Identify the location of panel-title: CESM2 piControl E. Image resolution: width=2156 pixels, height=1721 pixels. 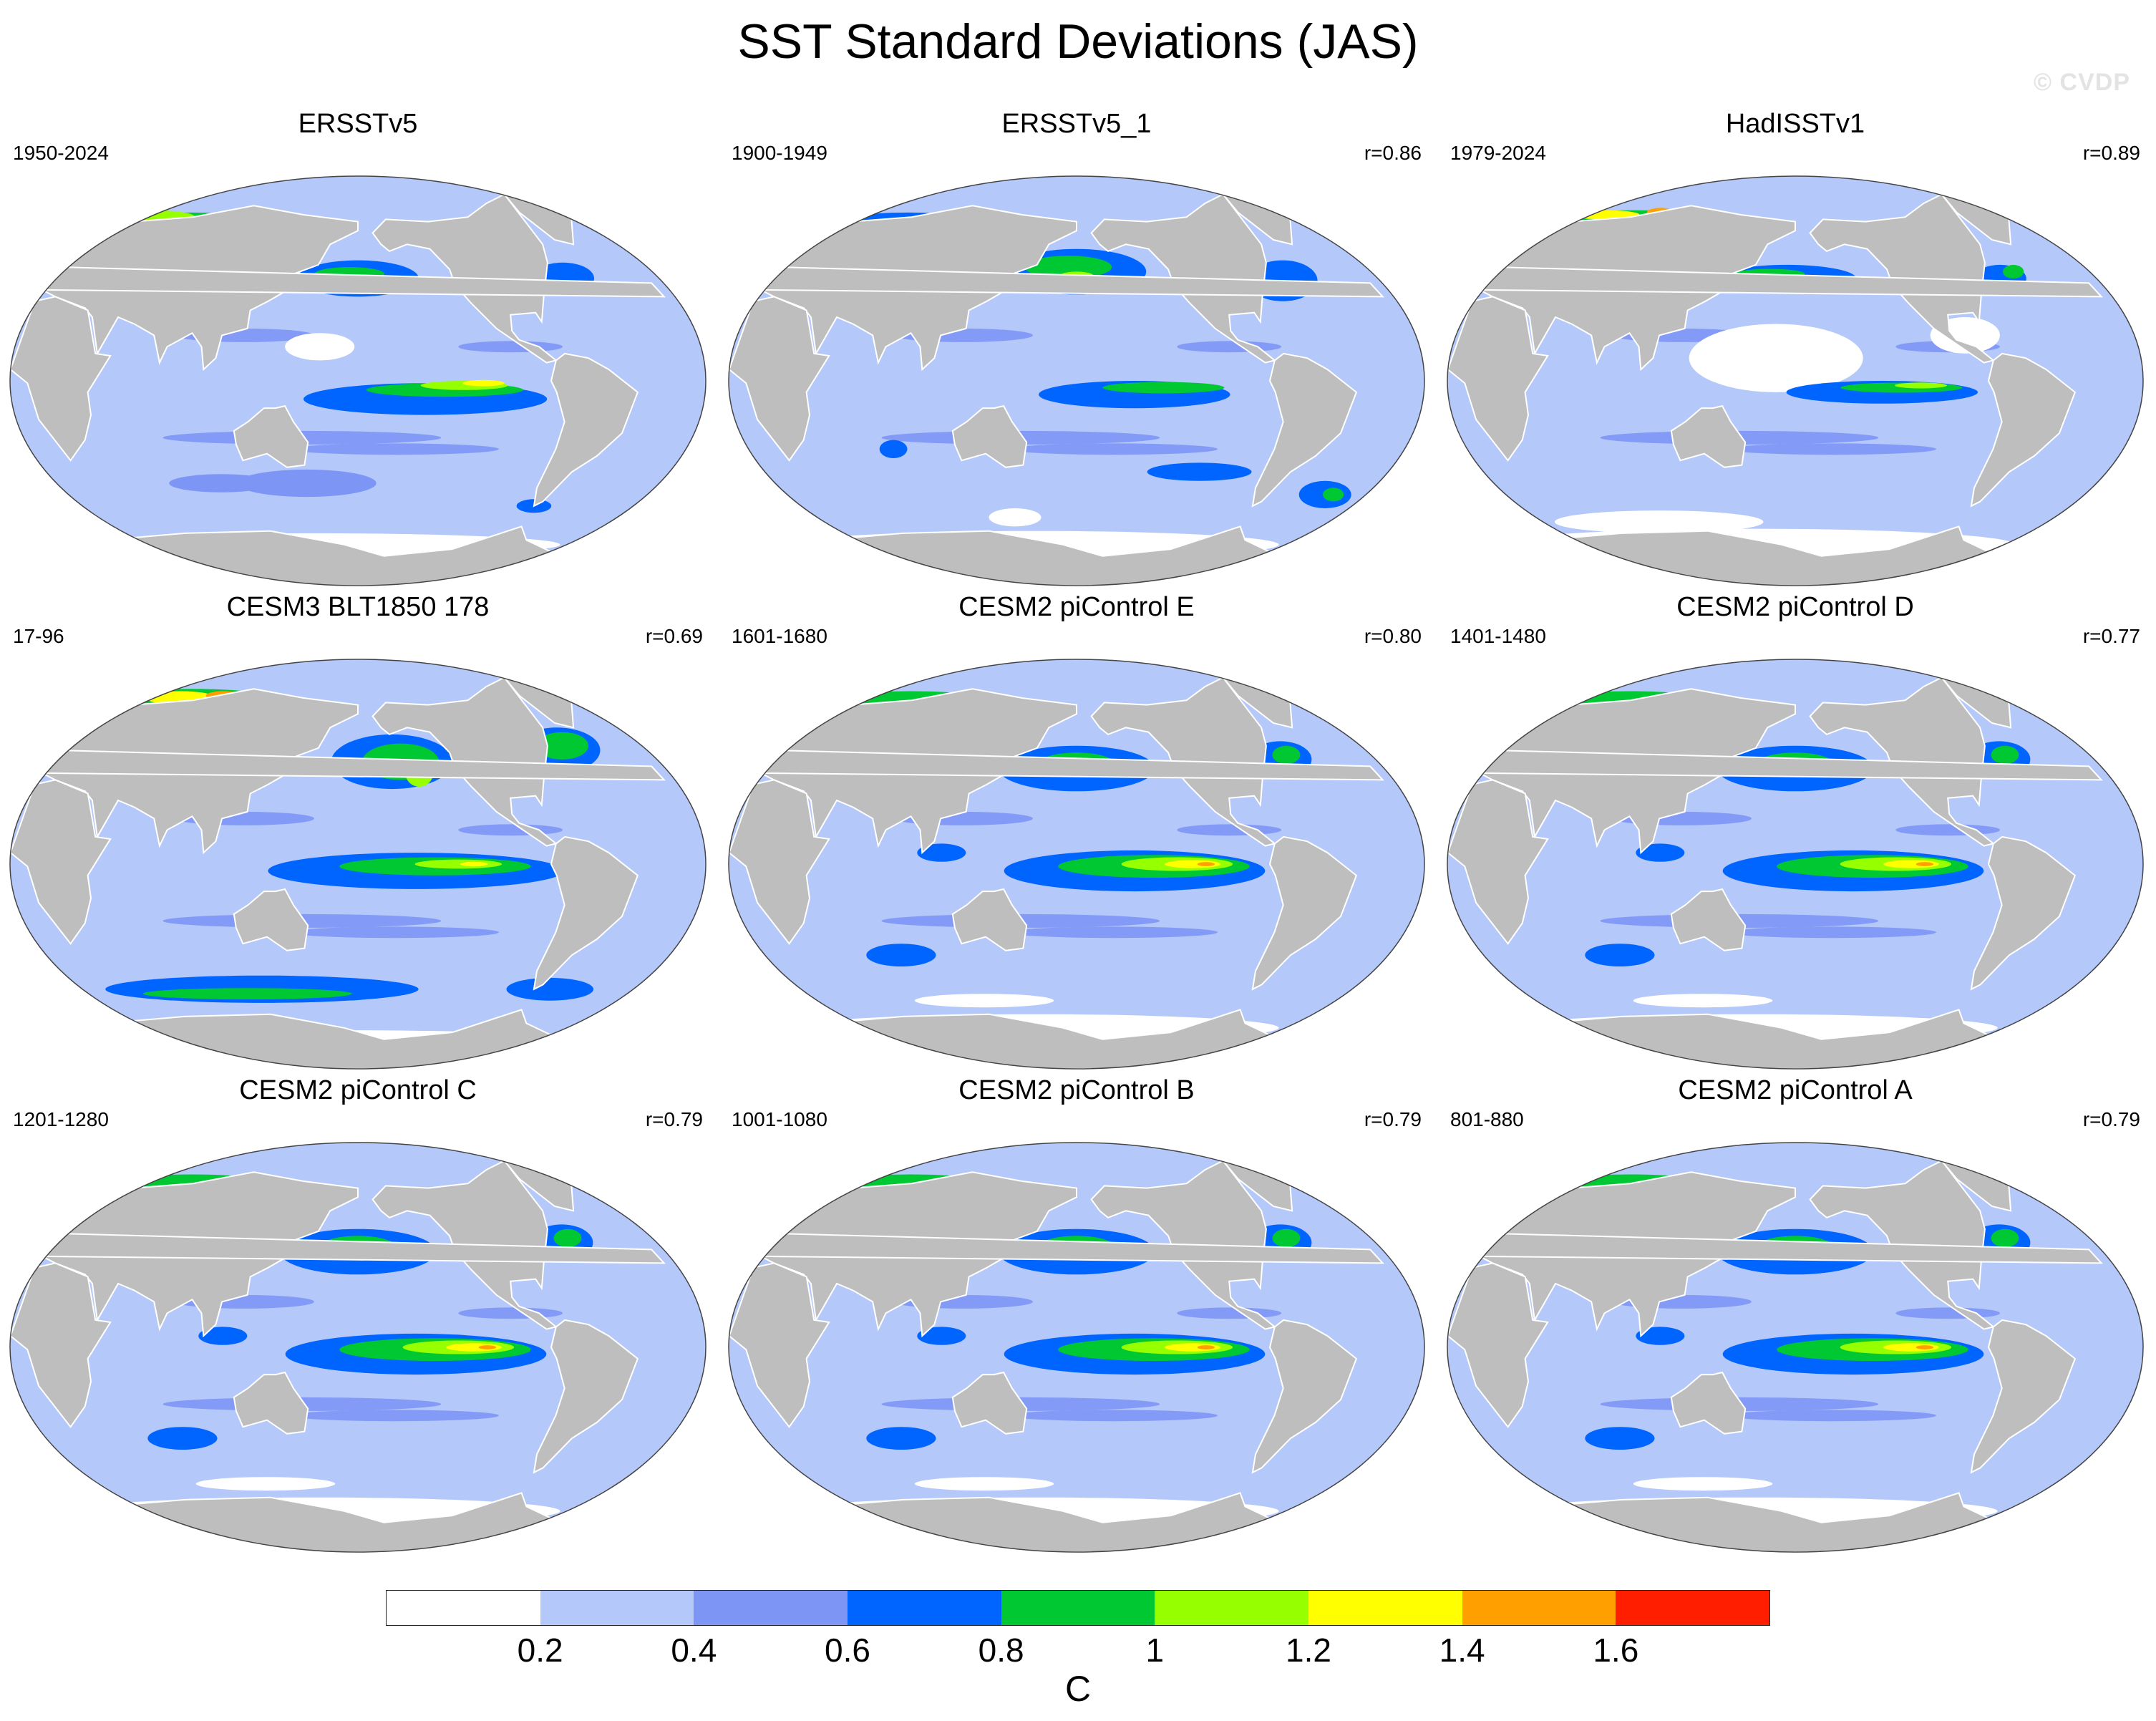
(1077, 607).